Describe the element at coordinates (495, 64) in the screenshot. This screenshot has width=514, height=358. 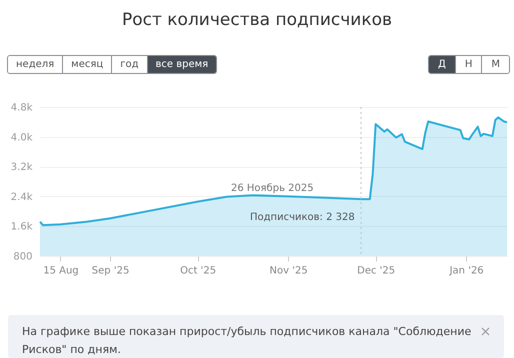
I see `text: М` at that location.